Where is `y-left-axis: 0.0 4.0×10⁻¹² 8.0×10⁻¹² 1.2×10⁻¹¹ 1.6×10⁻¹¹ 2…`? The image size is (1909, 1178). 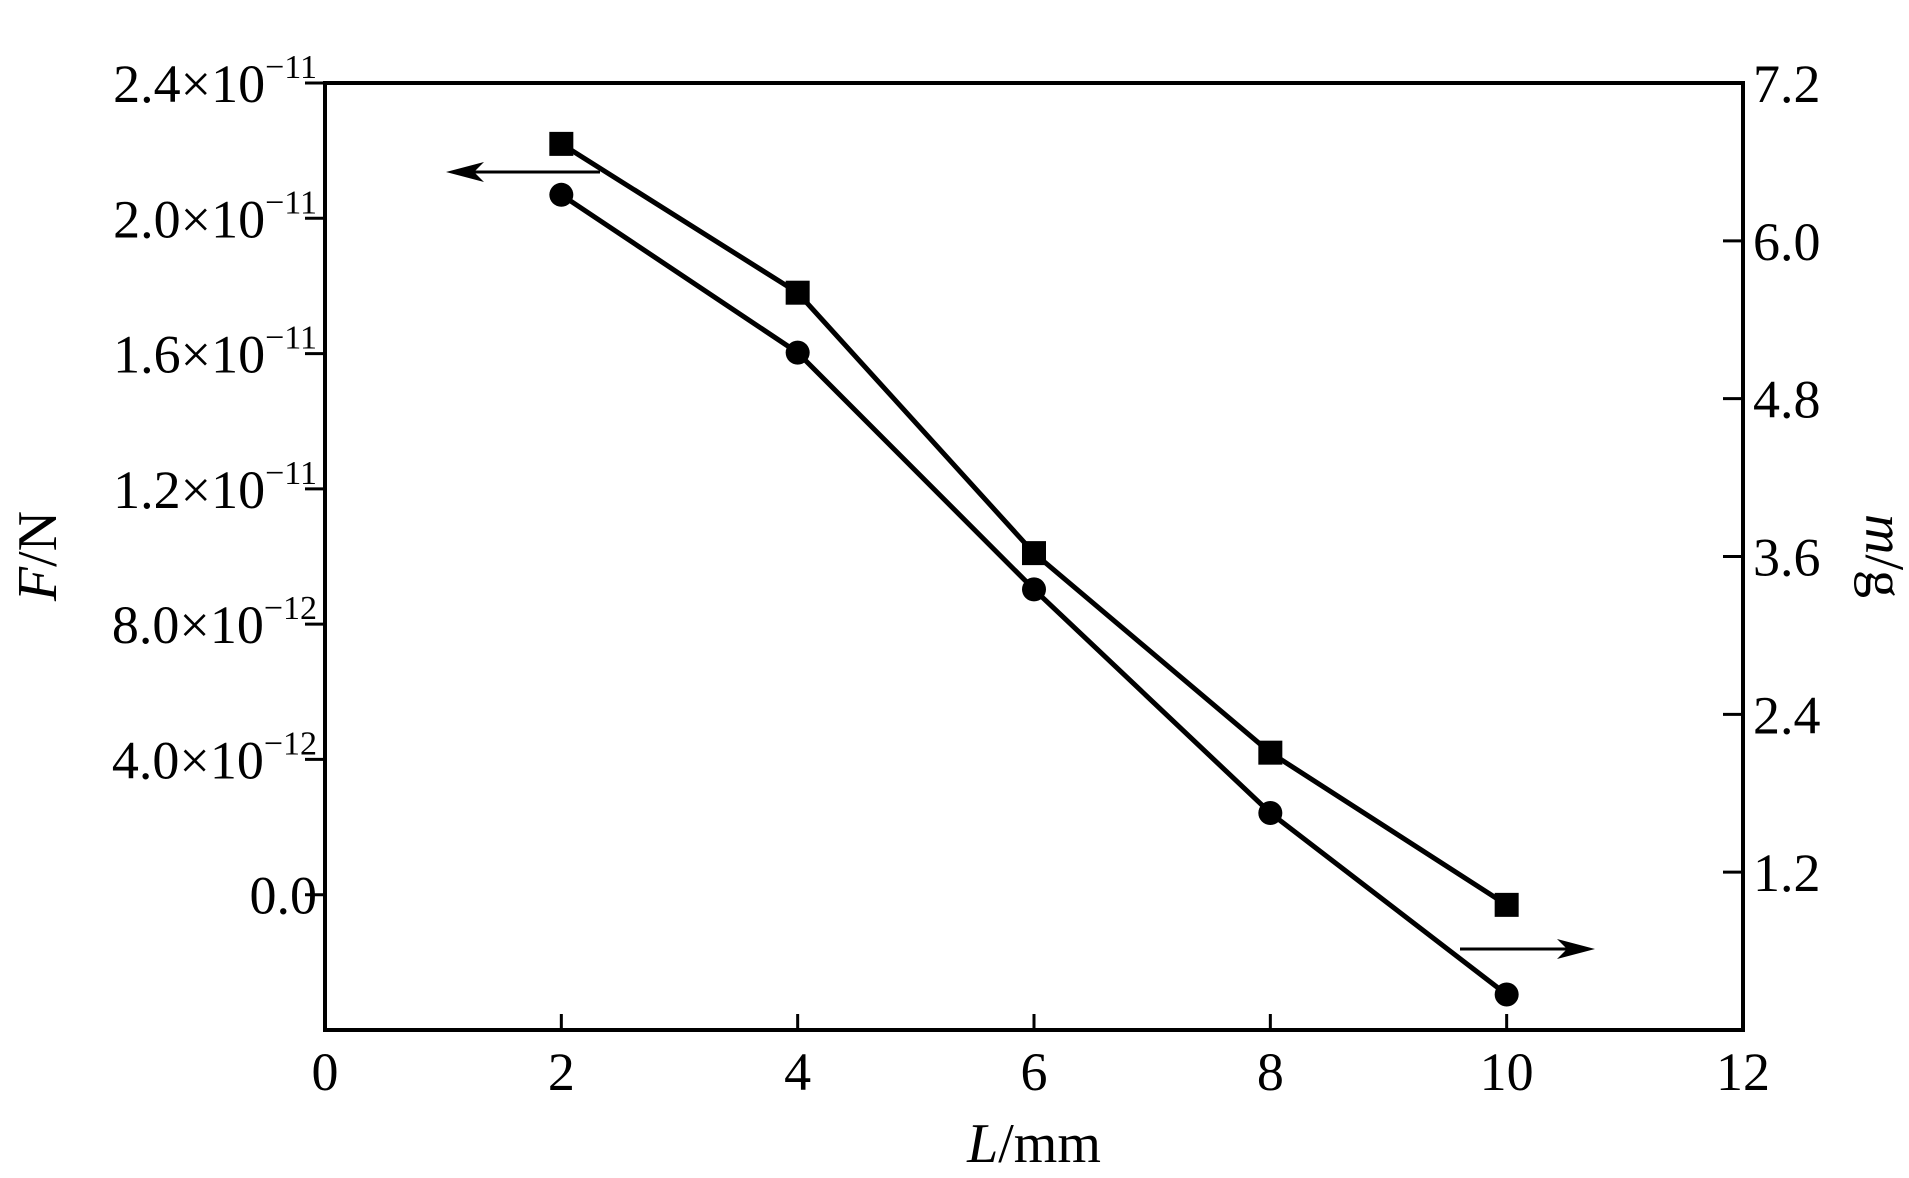 y-left-axis: 0.0 4.0×10⁻¹² 8.0×10⁻¹² 1.2×10⁻¹¹ 1.6×10⁻¹¹ 2… is located at coordinates (218, 487).